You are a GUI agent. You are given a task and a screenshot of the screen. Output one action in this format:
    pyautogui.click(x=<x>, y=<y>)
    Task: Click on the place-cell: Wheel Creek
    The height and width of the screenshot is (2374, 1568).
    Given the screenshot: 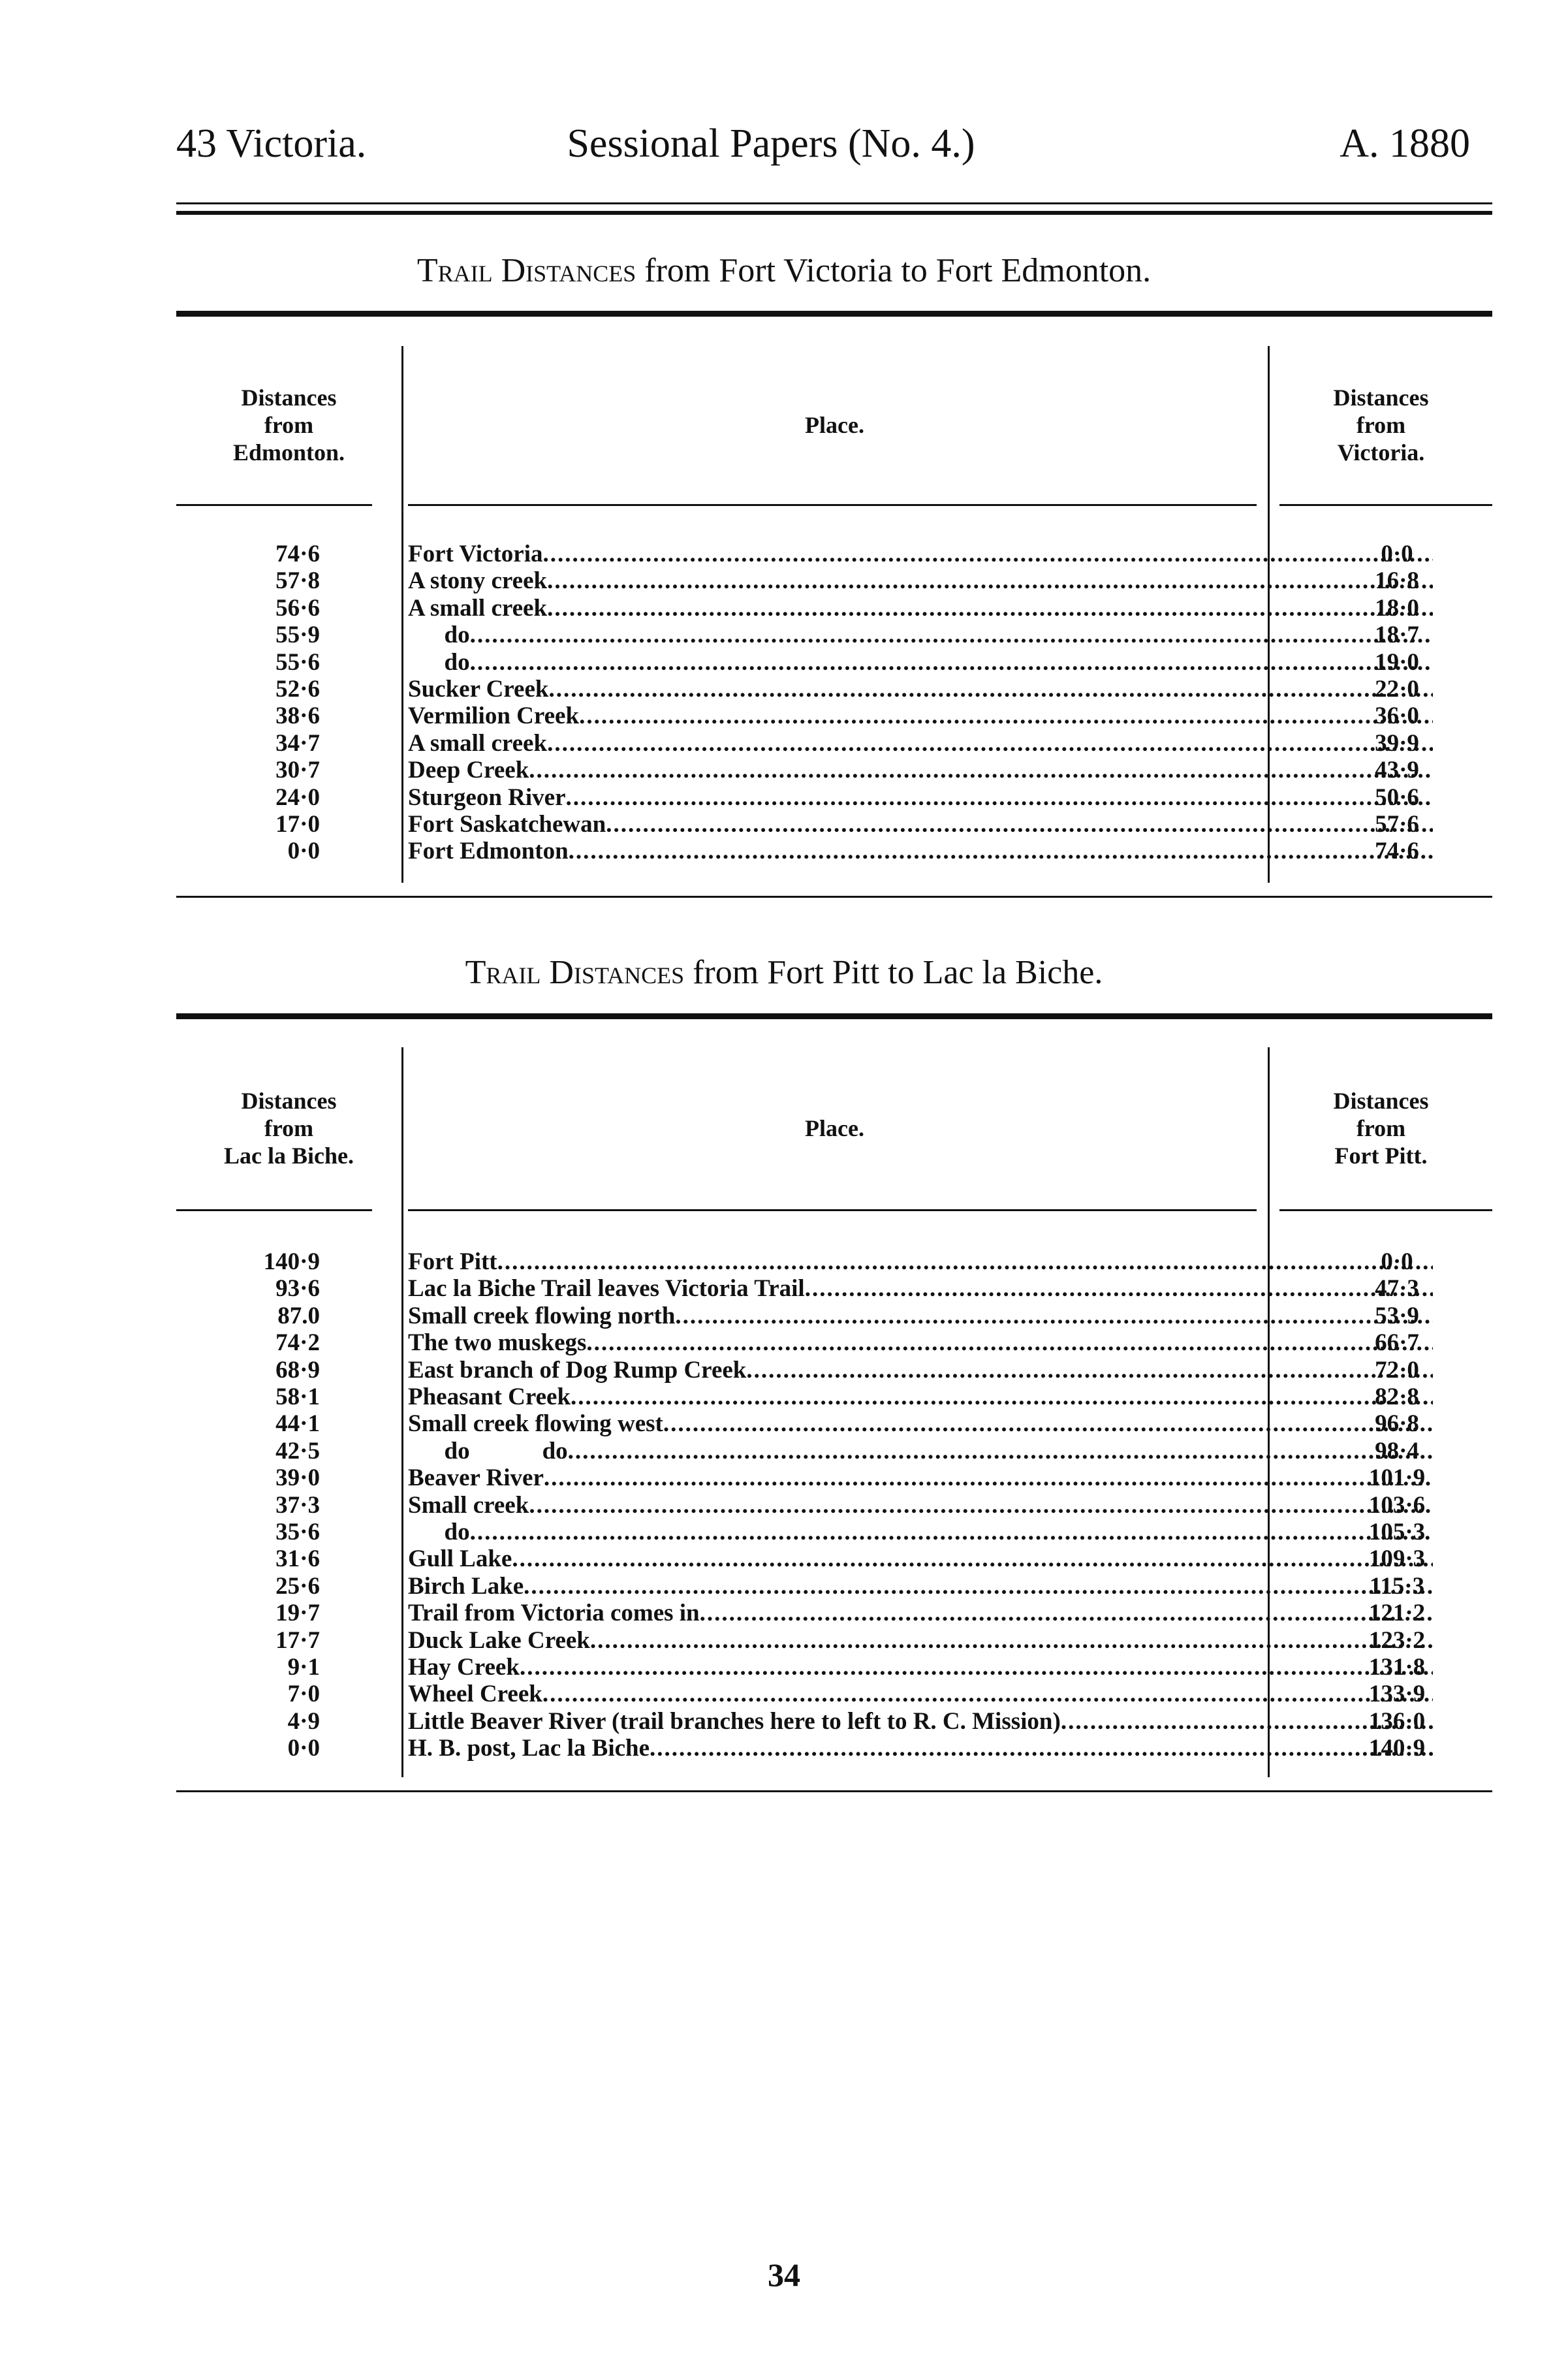 What is the action you would take?
    pyautogui.click(x=921, y=1694)
    